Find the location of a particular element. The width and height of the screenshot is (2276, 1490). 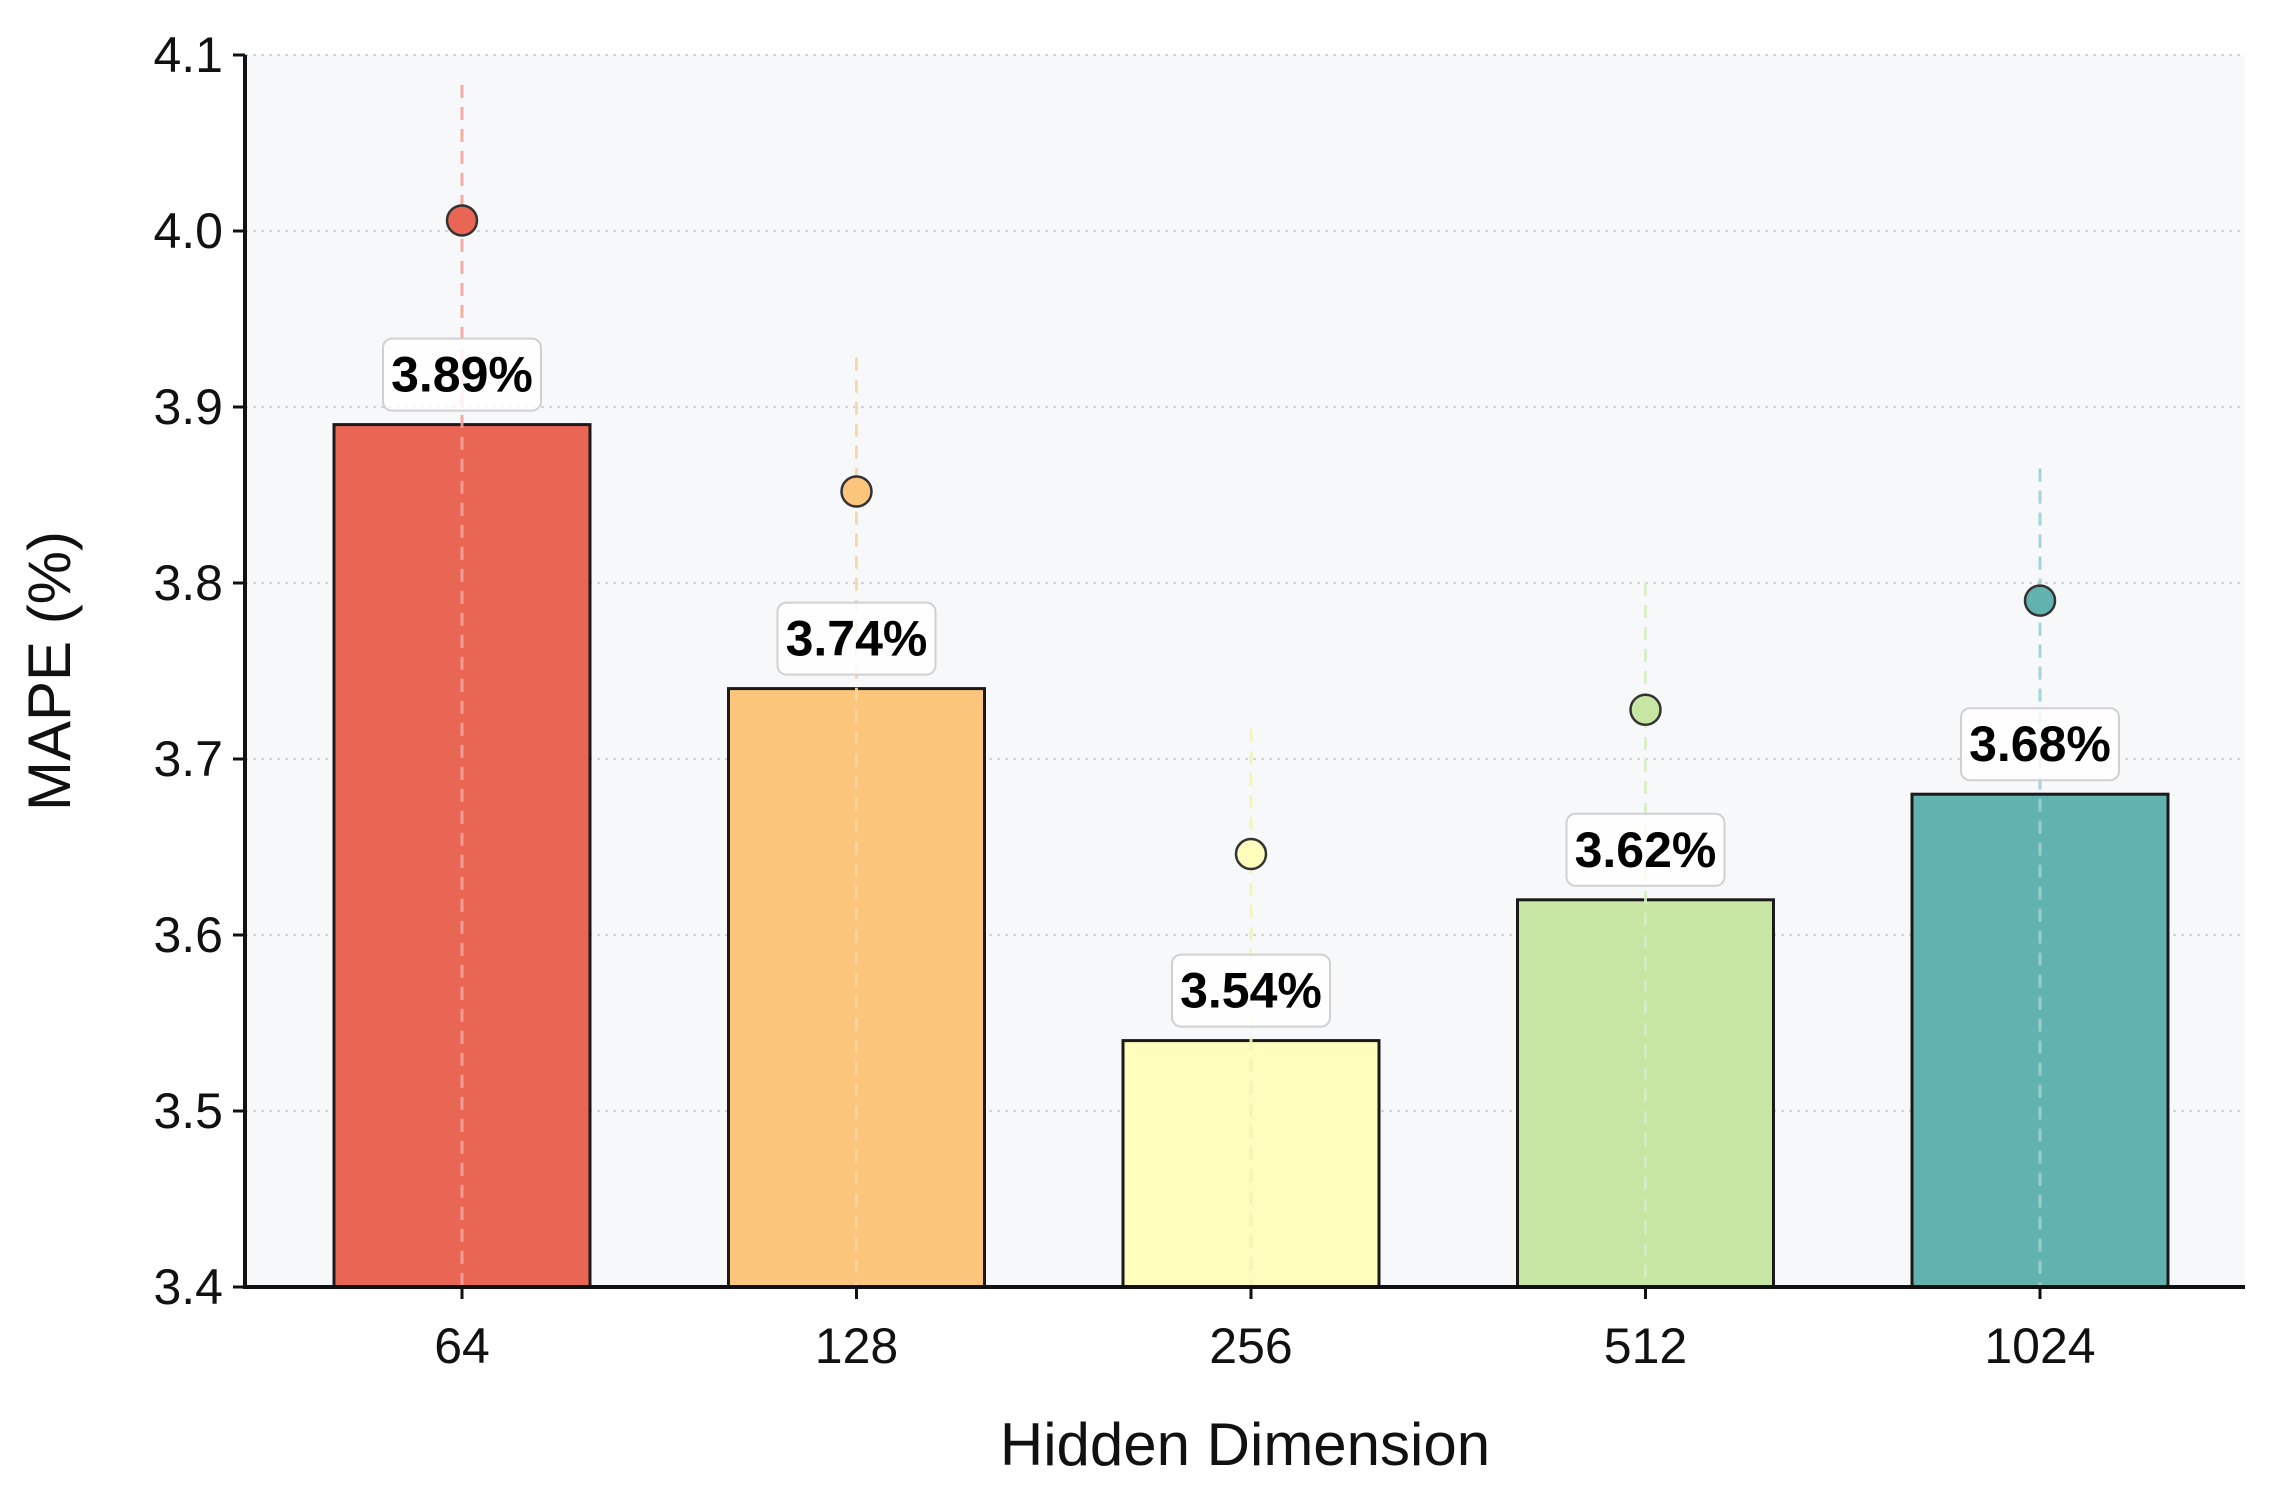

y-tick-label: 3.7 is located at coordinates (188, 759).